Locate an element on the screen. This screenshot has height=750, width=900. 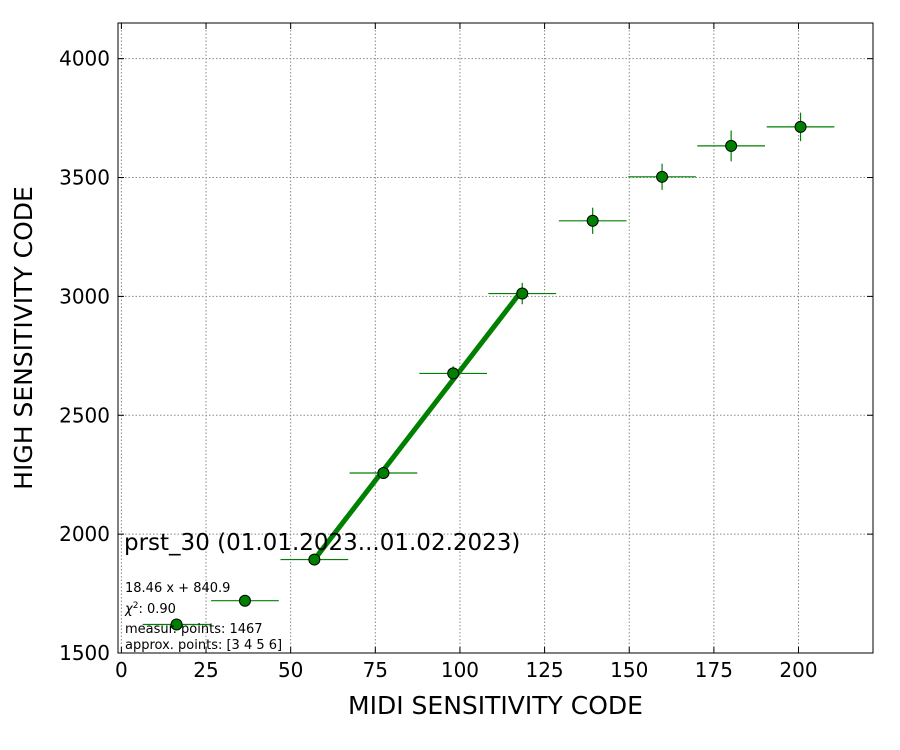
x-tick-label: 100 is located at coordinates (460, 670).